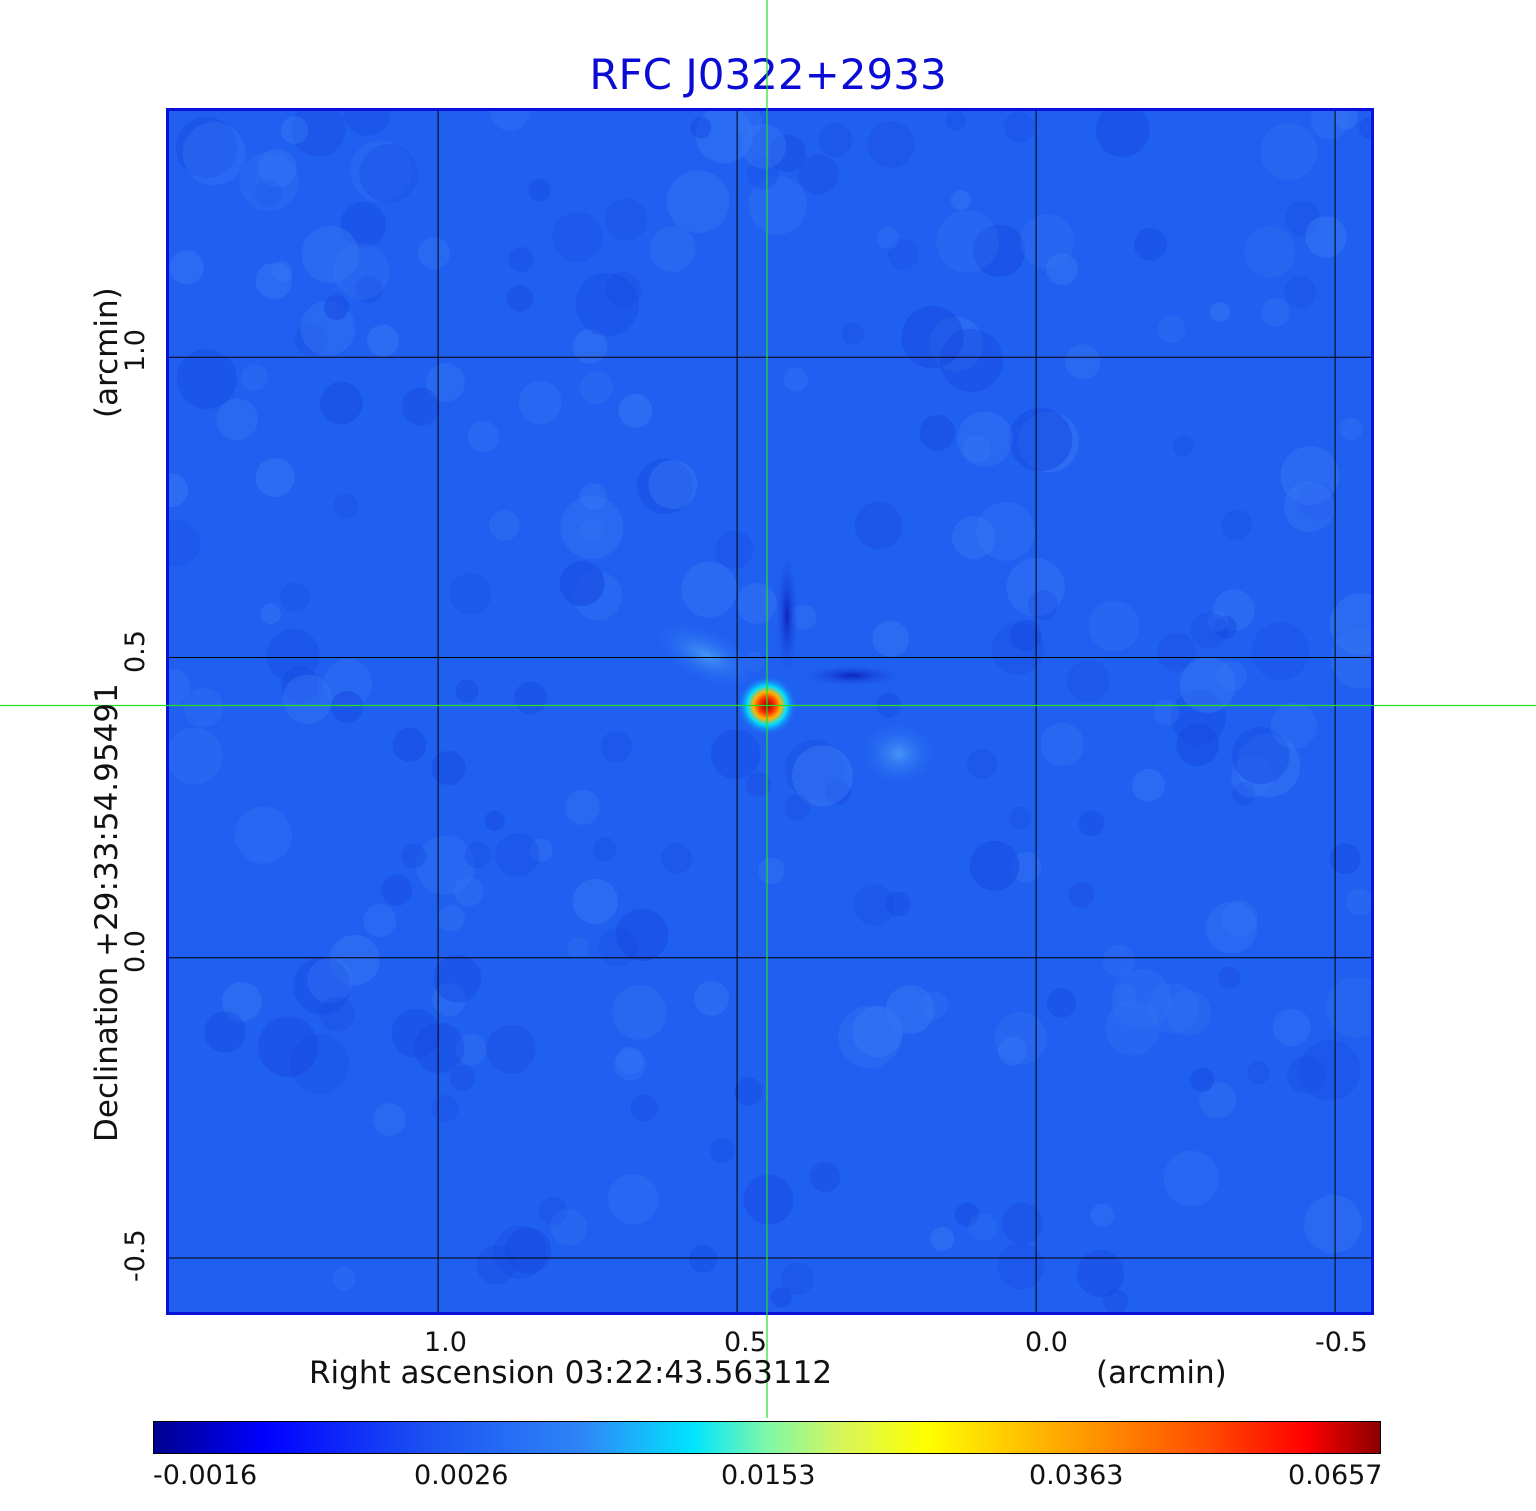 This screenshot has height=1511, width=1536. What do you see at coordinates (852, 675) in the screenshot?
I see `negative-sidelobe` at bounding box center [852, 675].